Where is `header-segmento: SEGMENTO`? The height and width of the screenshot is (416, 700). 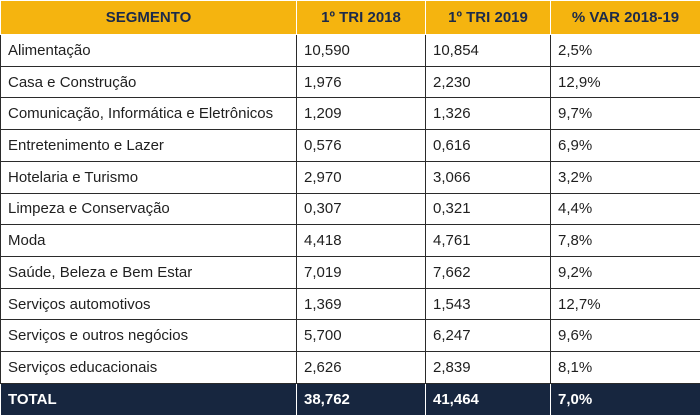 header-segmento: SEGMENTO is located at coordinates (148, 17).